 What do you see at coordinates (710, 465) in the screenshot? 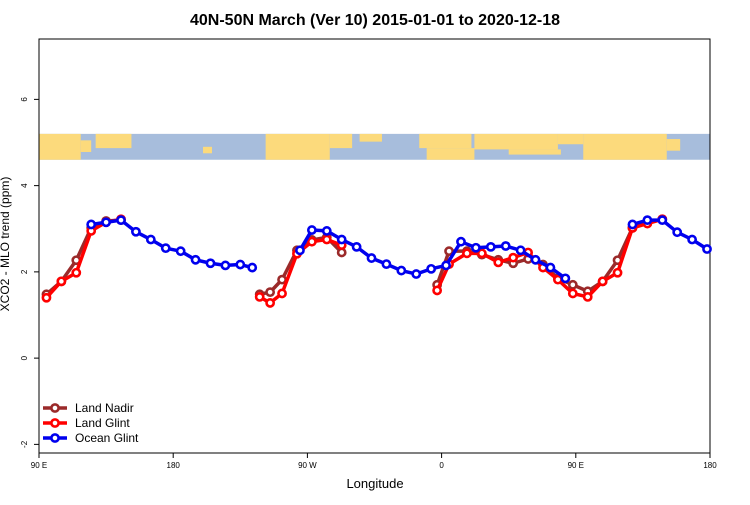
I see `x-tick-label-6: 180` at bounding box center [710, 465].